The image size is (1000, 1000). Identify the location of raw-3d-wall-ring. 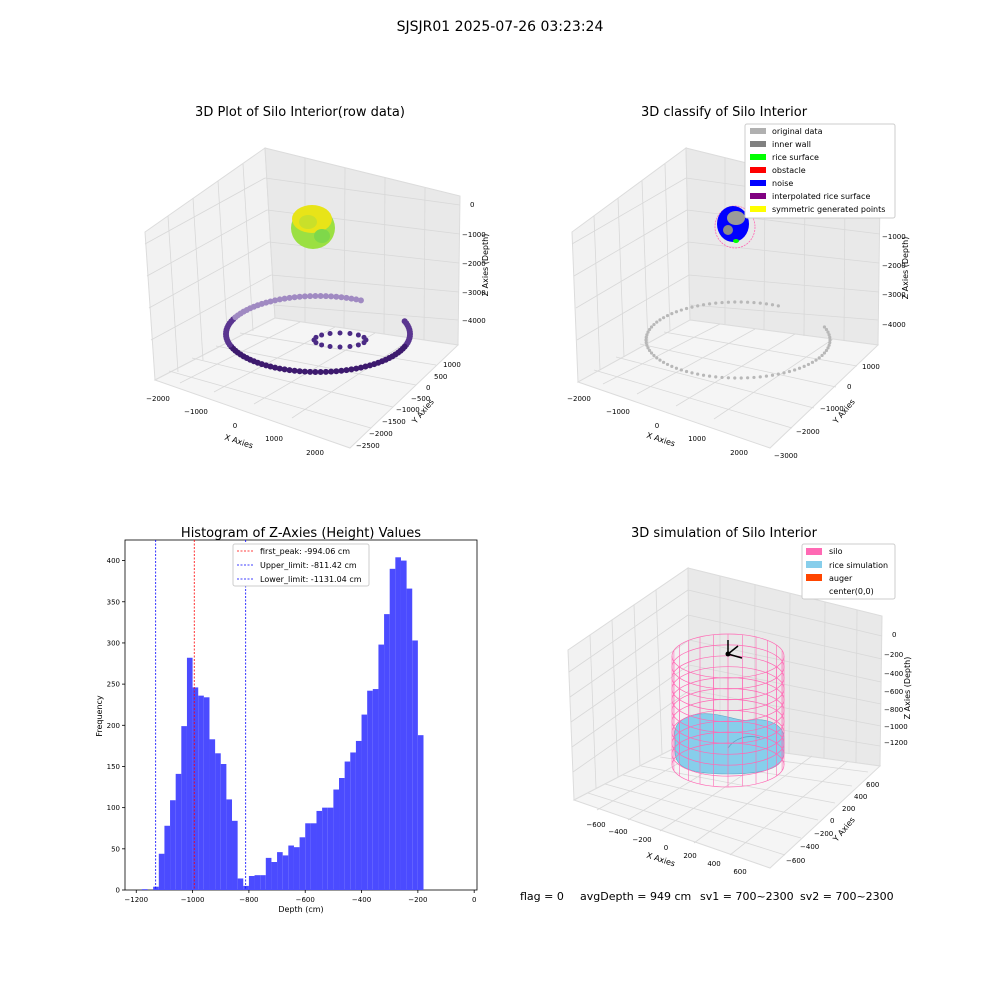
(318, 334).